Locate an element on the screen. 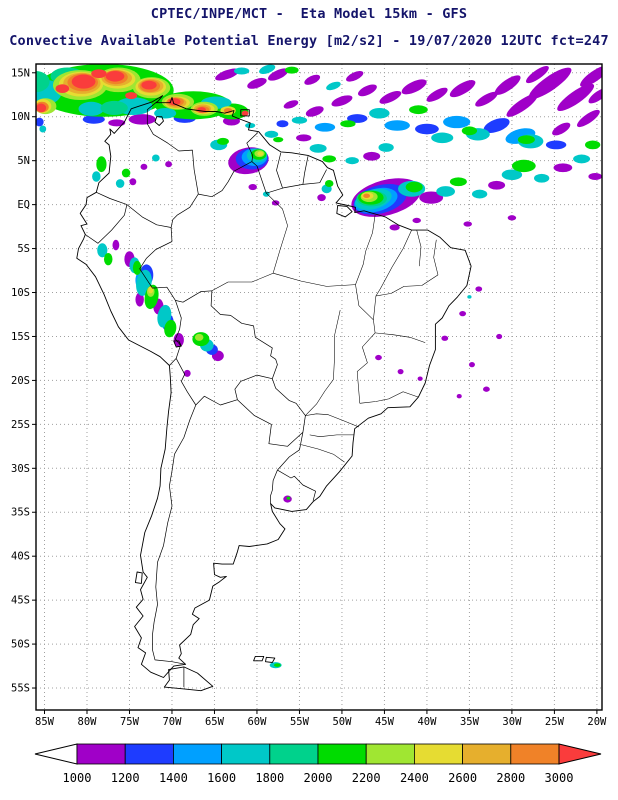  lat-tick-label: 20S is located at coordinates (20, 381).